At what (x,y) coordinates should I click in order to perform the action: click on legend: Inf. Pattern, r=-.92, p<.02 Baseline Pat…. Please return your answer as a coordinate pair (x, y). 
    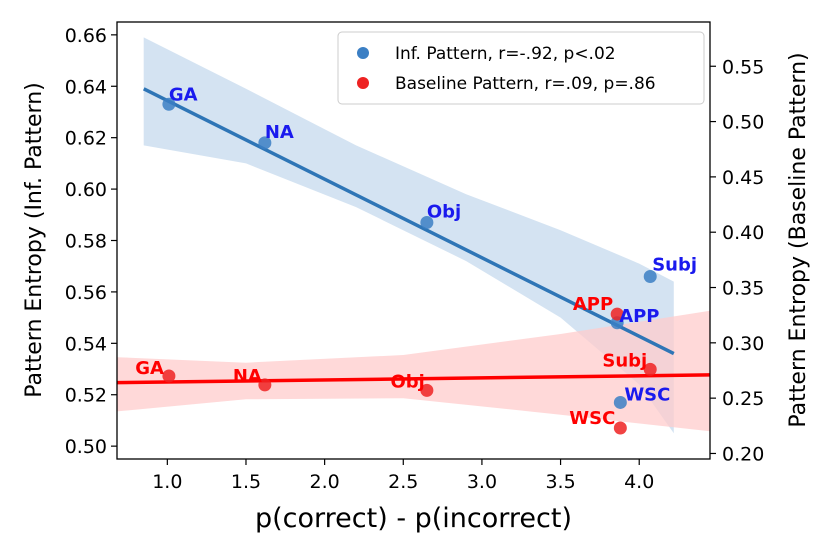
    Looking at the image, I should click on (521, 68).